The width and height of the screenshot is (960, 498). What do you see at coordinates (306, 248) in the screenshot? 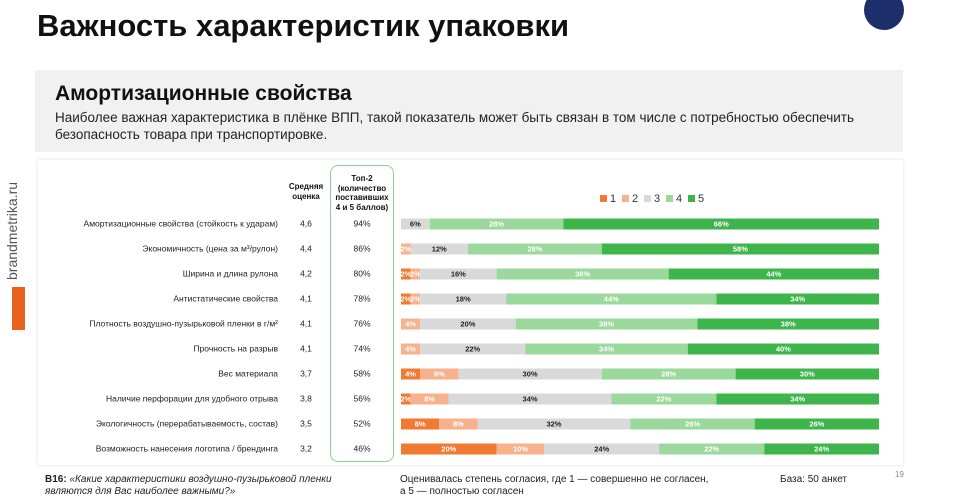
I see `mean-value: 4,4` at bounding box center [306, 248].